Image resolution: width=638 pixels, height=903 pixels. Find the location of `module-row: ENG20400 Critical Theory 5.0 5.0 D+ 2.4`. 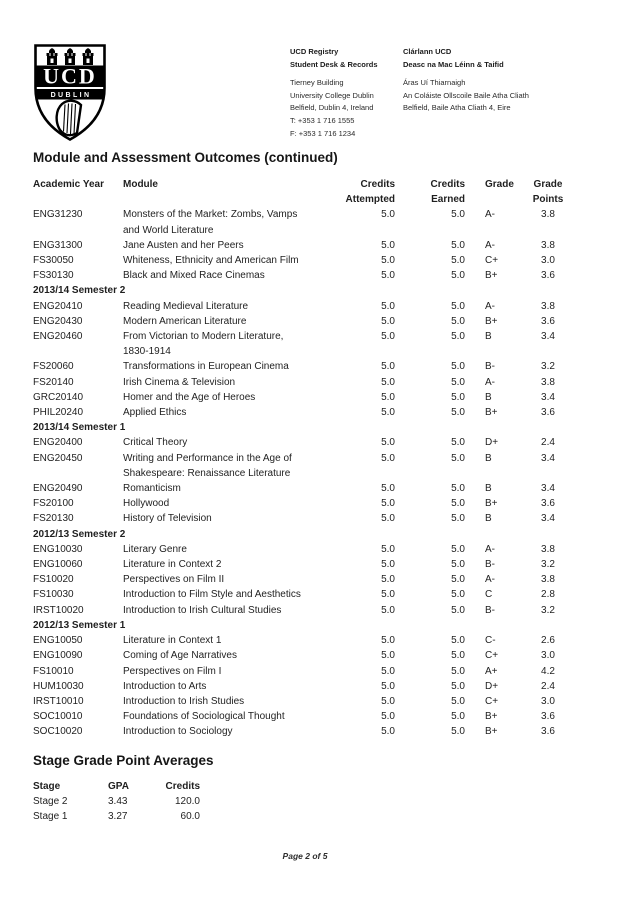

module-row: ENG20400 Critical Theory 5.0 5.0 D+ 2.4 is located at coordinates (305, 442).